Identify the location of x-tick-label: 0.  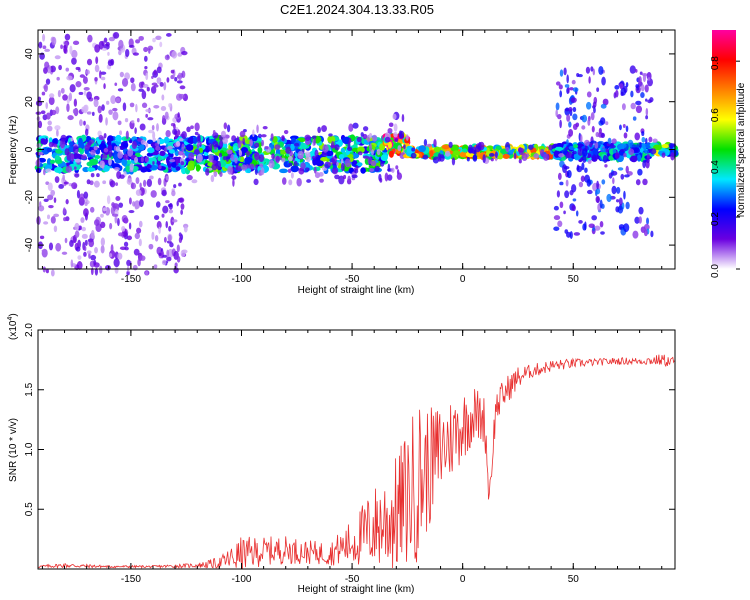
(463, 579).